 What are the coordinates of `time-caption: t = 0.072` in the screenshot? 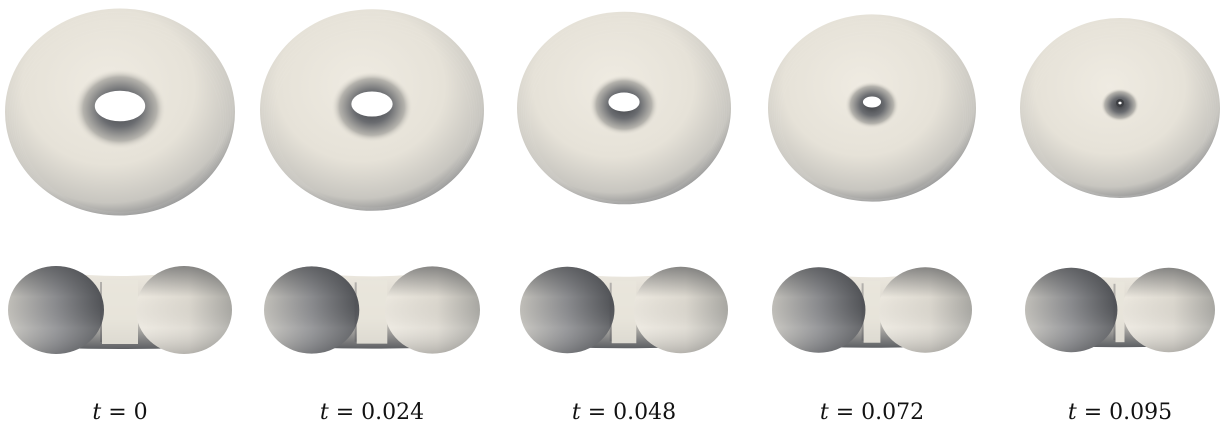 It's located at (872, 413).